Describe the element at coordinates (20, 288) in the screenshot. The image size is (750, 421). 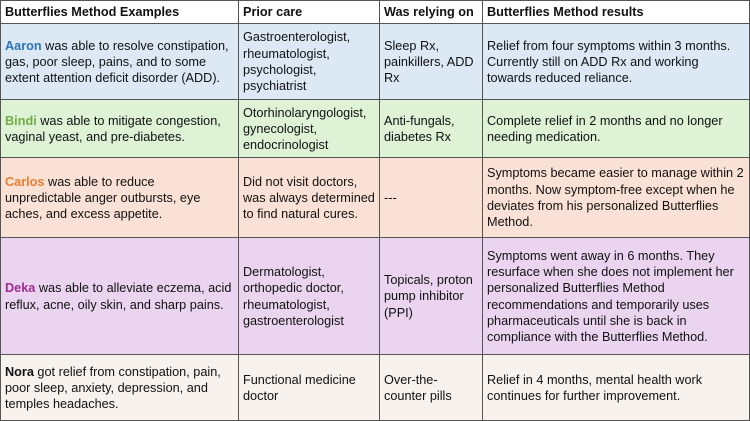
I see `person-name: Deka` at that location.